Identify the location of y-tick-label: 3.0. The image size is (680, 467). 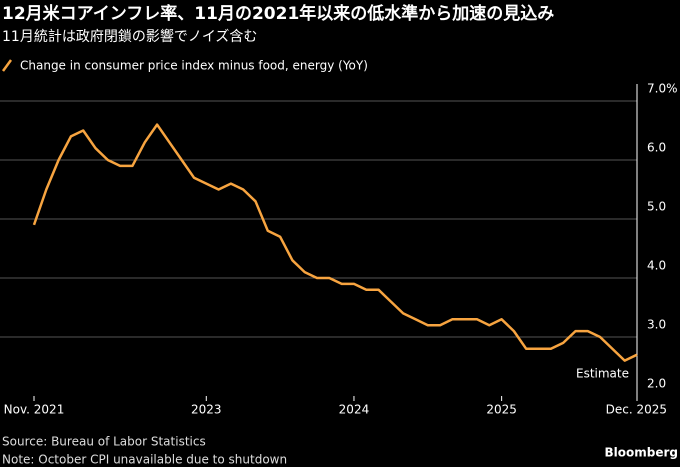
(656, 325).